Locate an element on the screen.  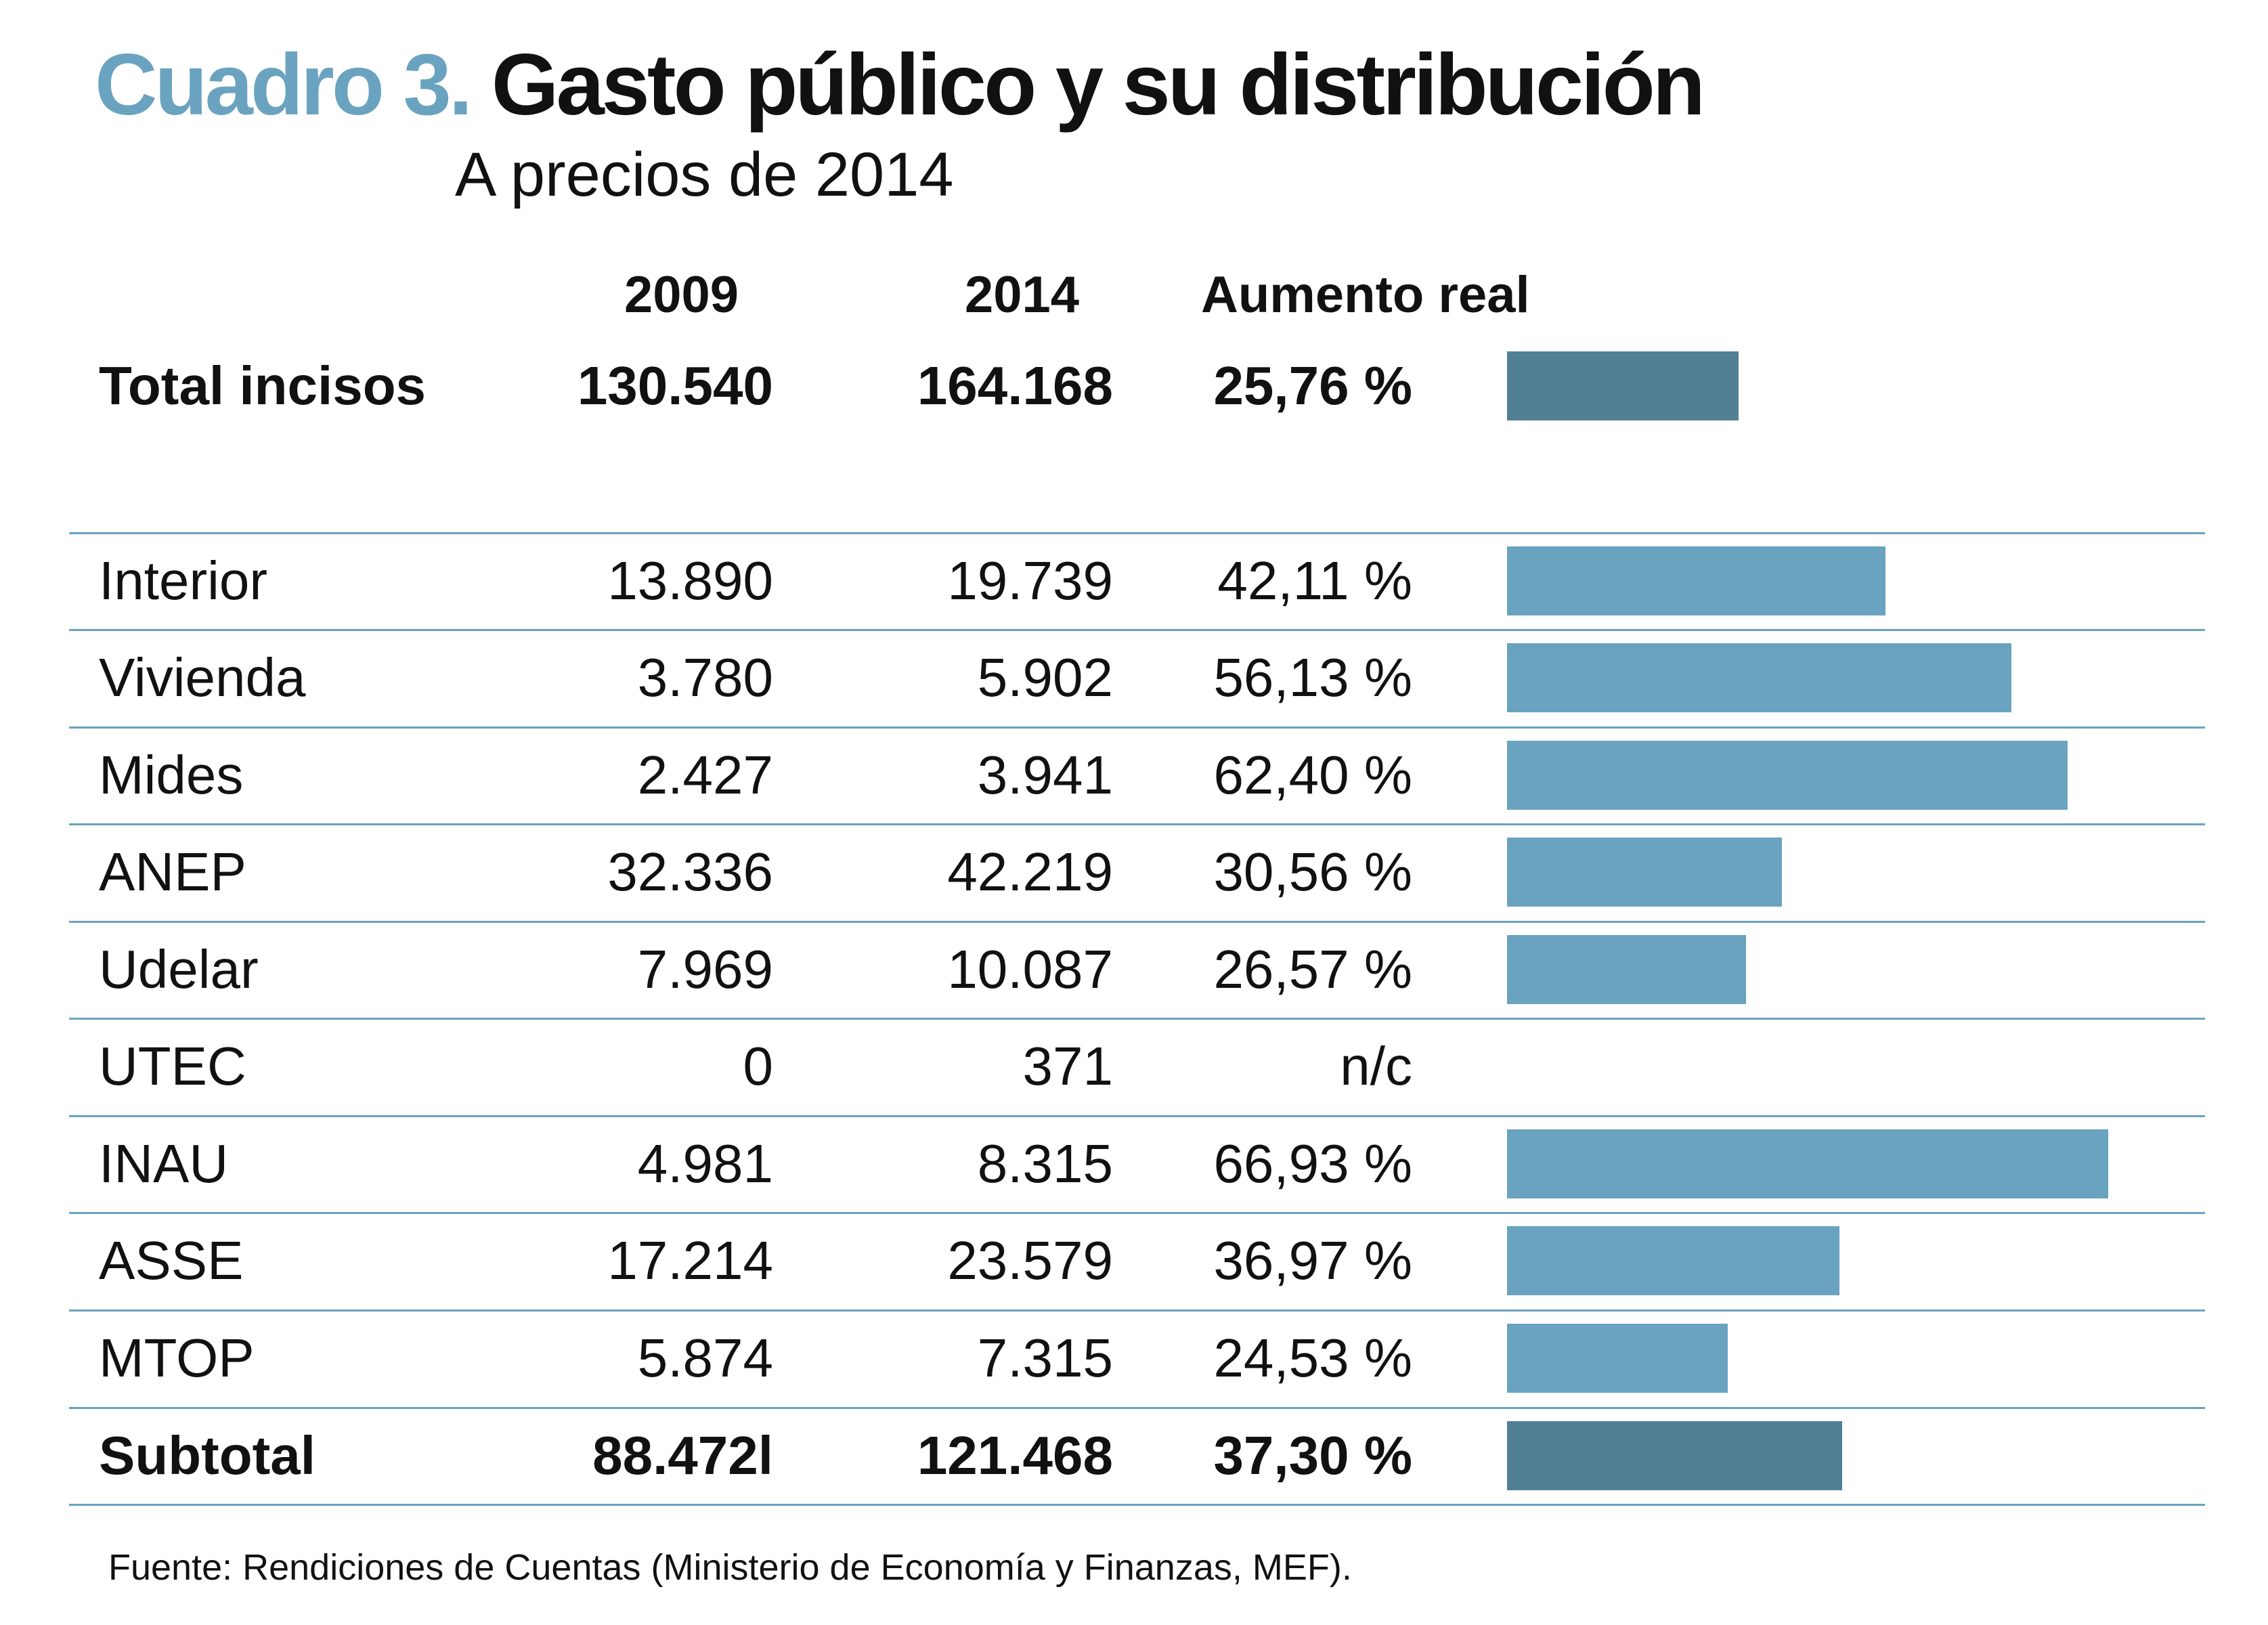
cell-increase-asse: 36,97 % is located at coordinates (1312, 1261).